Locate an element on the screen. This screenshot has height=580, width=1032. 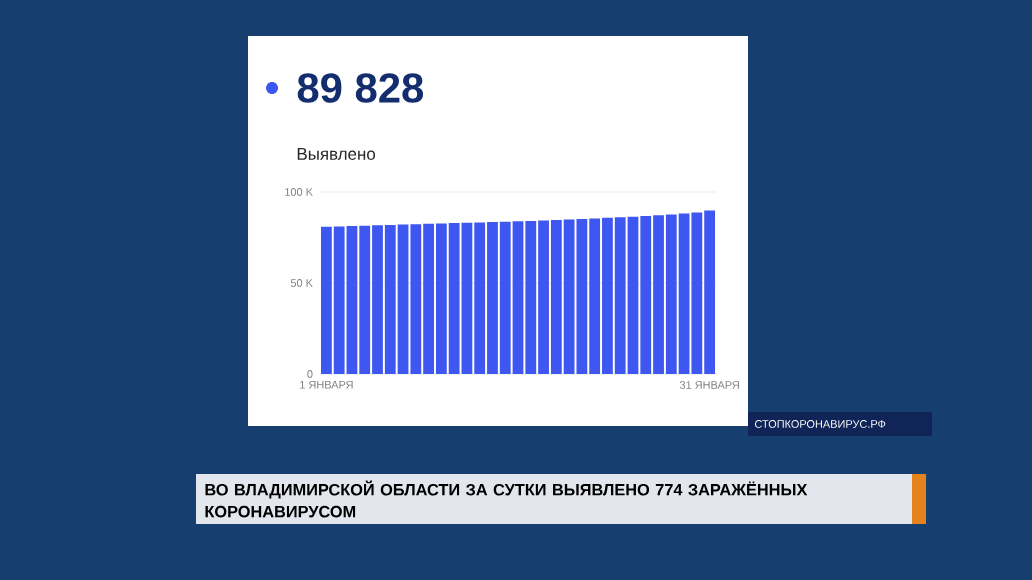
chart-subtitle: Выявлено is located at coordinates (336, 154).